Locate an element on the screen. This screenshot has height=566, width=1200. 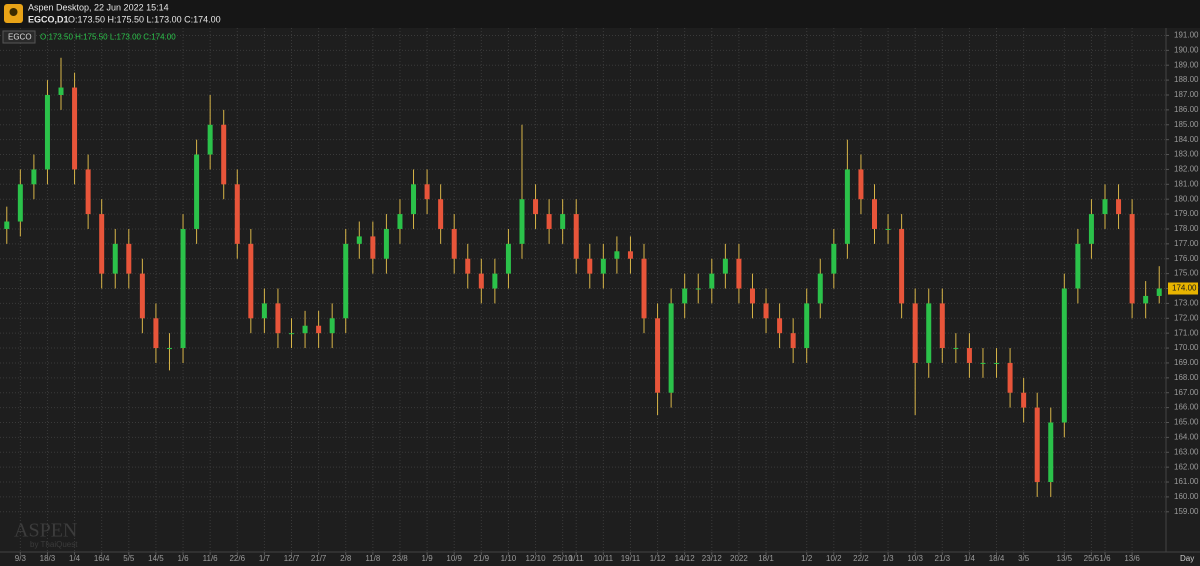
y-tick-label: 170.00 is located at coordinates (1186, 347).